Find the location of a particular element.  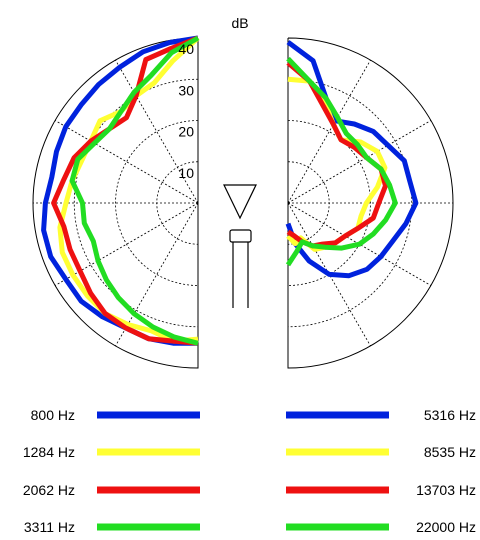

series-line-5316-hz is located at coordinates (352, 159).